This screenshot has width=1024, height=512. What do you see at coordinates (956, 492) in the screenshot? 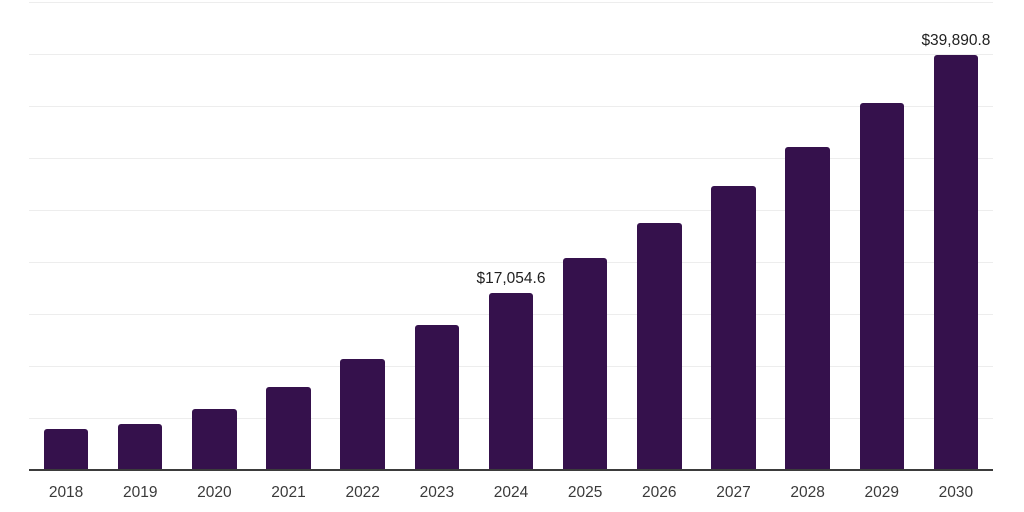
I see `x-axis-label-2030: 2030` at bounding box center [956, 492].